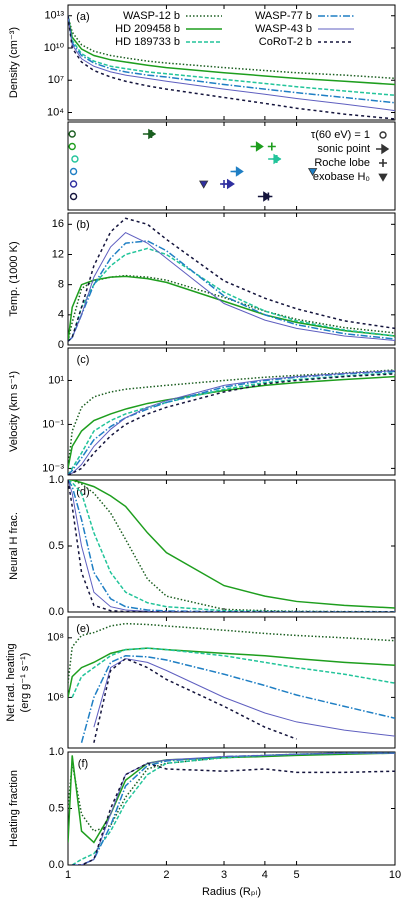 This screenshot has height=901, width=403. What do you see at coordinates (82, 17) in the screenshot?
I see `panel-label: (a)` at bounding box center [82, 17].